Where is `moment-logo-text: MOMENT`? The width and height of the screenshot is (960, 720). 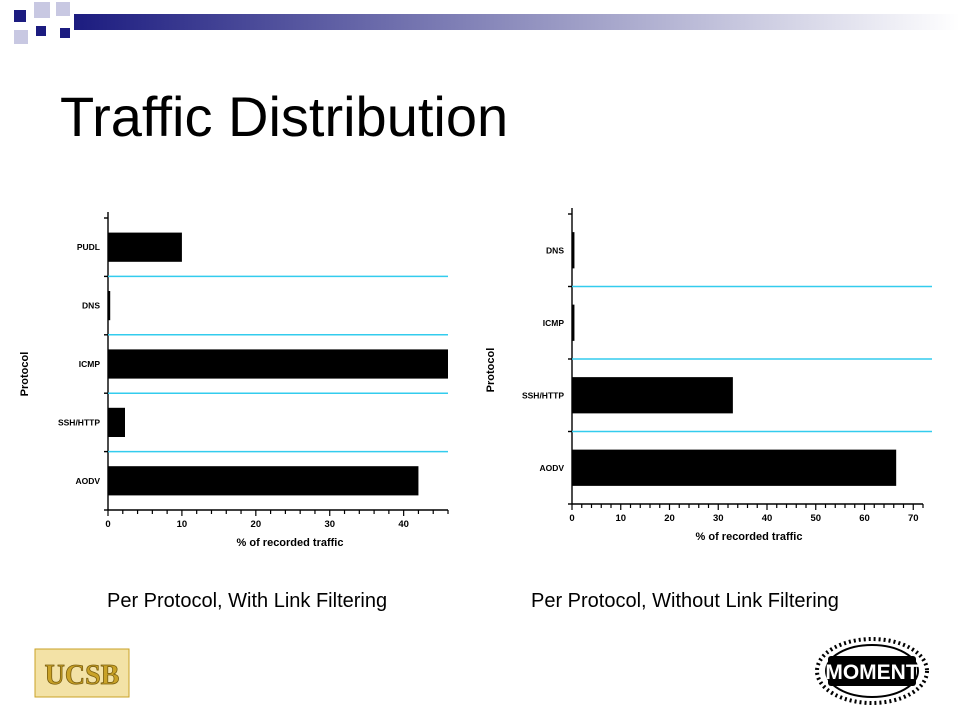
moment-logo-text: MOMENT is located at coordinates (871, 672).